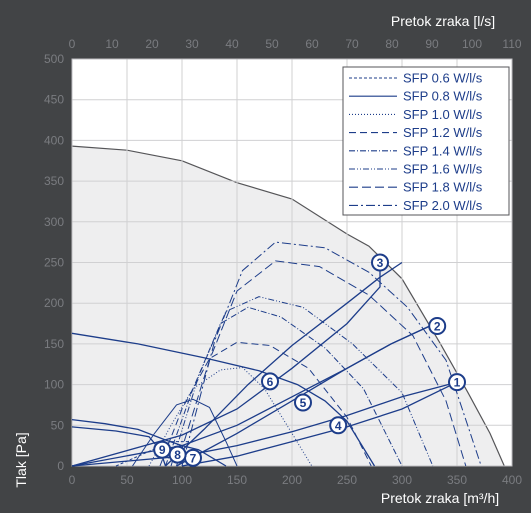 The width and height of the screenshot is (531, 513). Describe the element at coordinates (352, 44) in the screenshot. I see `x2-tick-label: 70` at that location.